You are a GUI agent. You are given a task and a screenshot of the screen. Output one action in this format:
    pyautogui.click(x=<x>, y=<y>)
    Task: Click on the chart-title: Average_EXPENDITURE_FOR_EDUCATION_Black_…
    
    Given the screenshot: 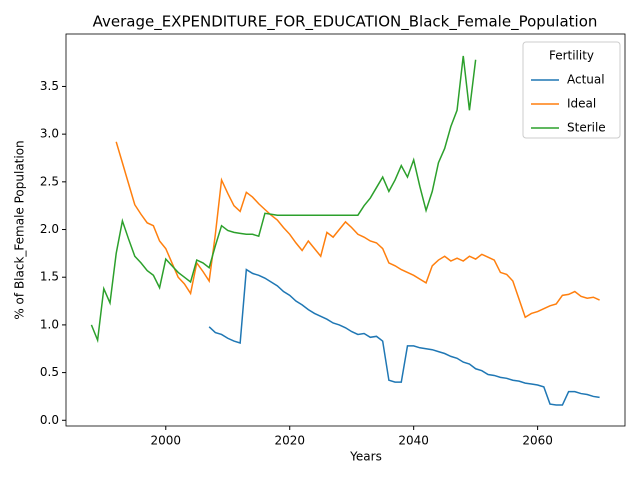 What is the action you would take?
    pyautogui.click(x=345, y=22)
    